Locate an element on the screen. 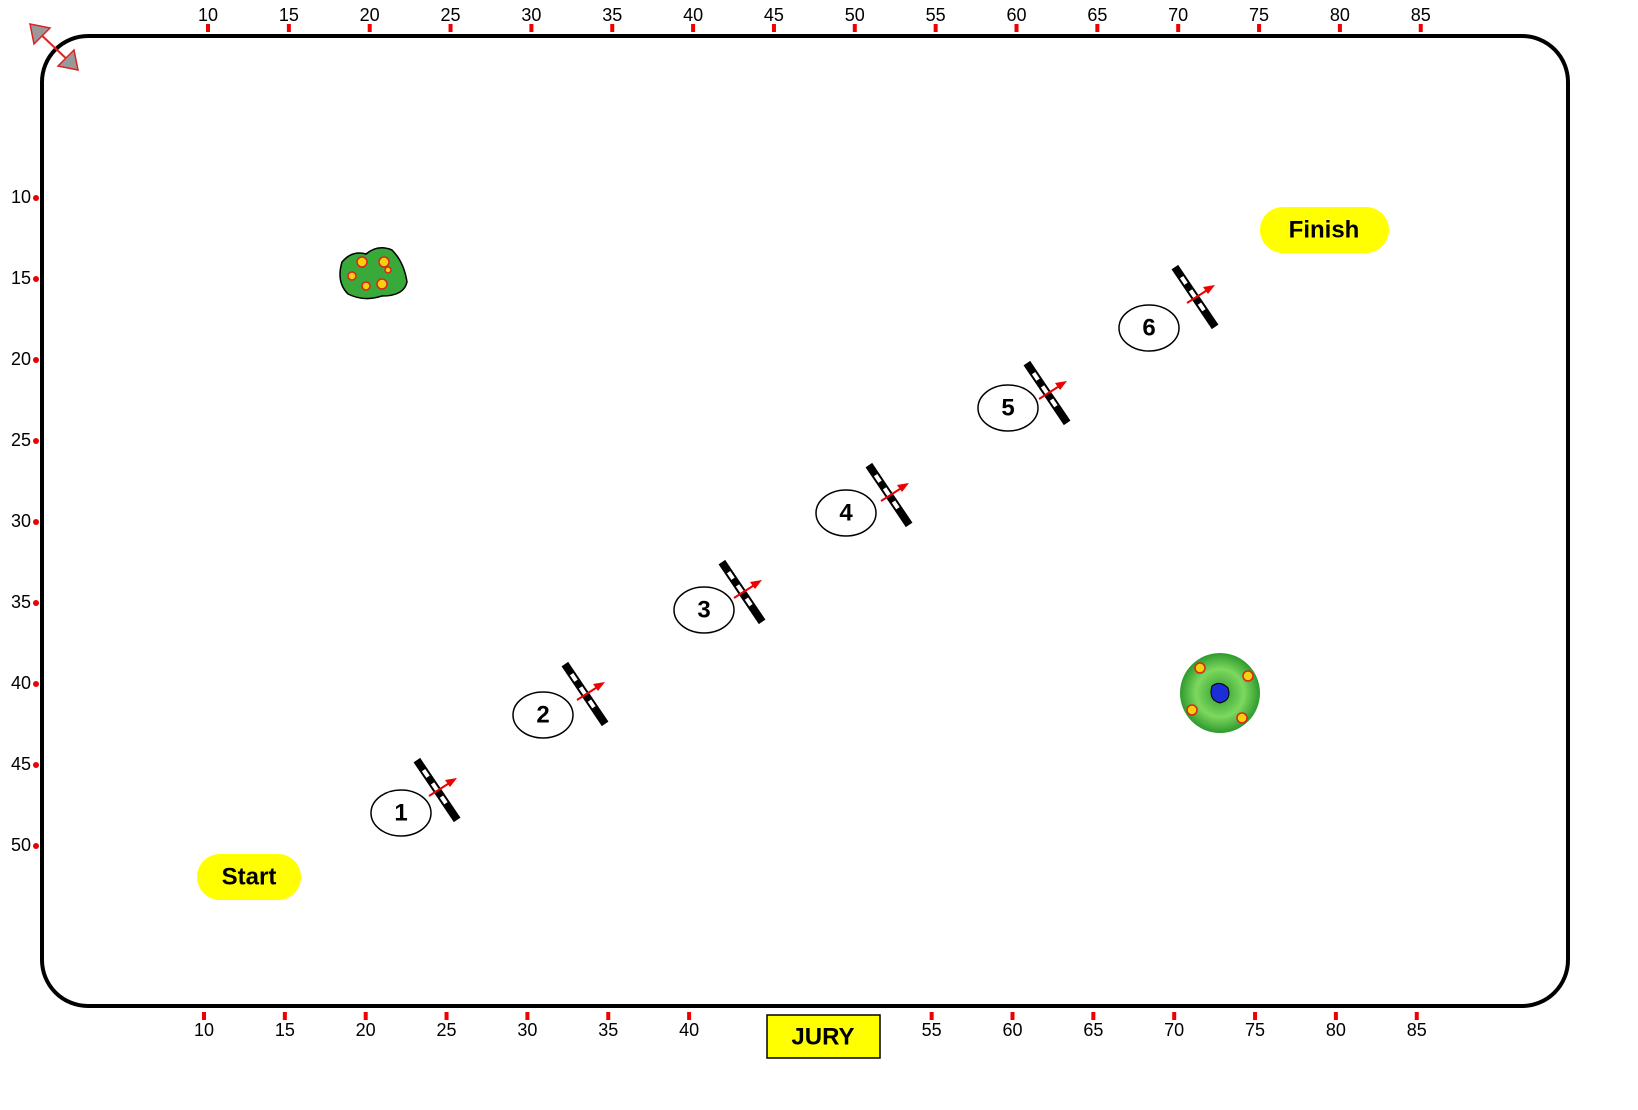 The height and width of the screenshot is (1110, 1638). jump: 3 is located at coordinates (719, 596).